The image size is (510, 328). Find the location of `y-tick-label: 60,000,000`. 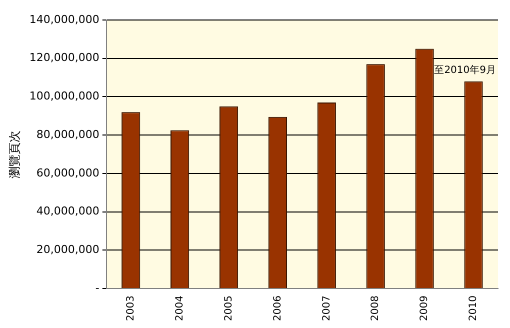

y-tick-label: 60,000,000 is located at coordinates (68, 173).